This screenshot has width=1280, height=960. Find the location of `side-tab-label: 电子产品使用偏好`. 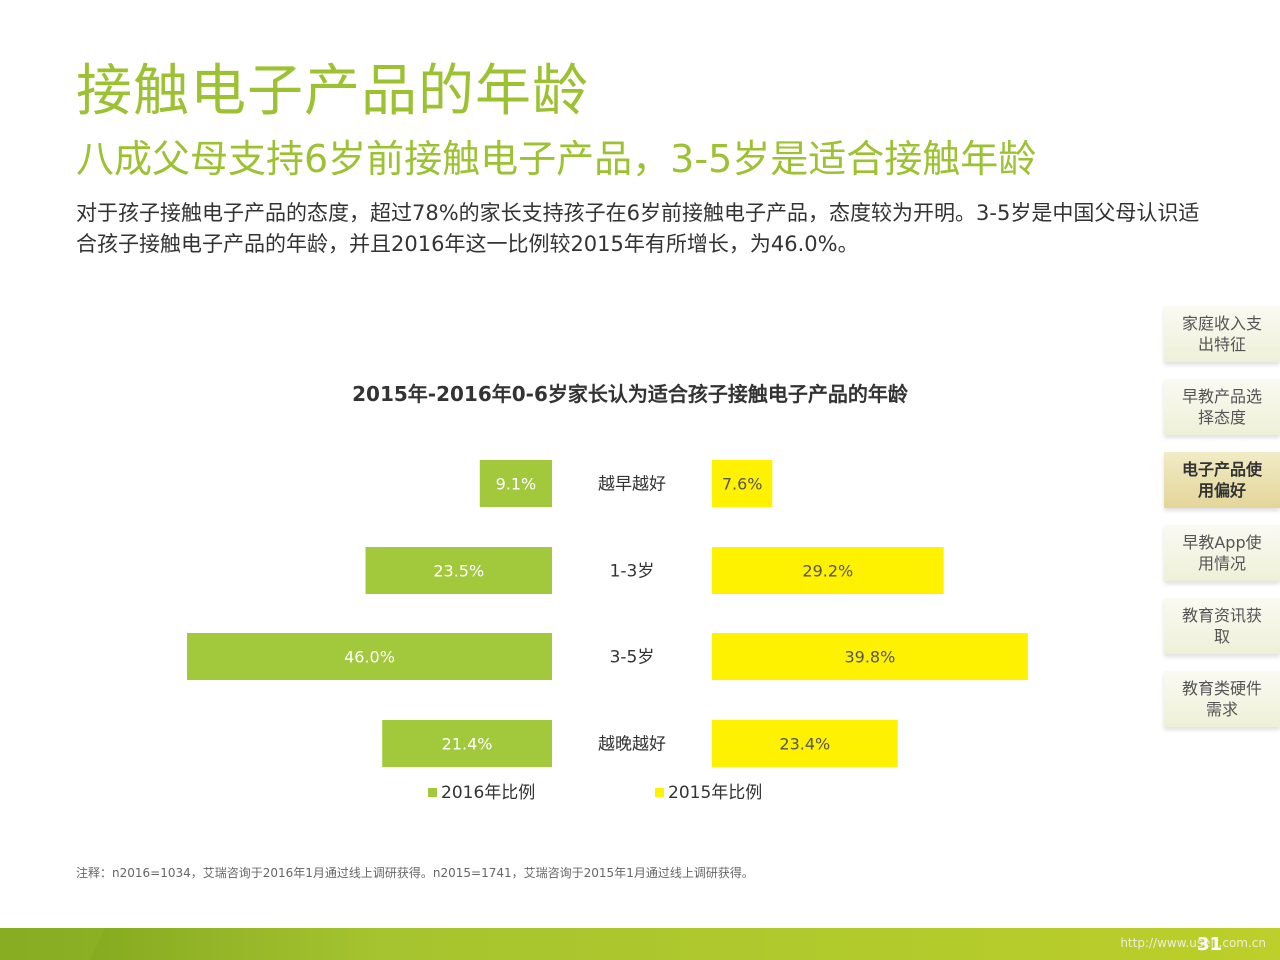

side-tab-label: 电子产品使用偏好 is located at coordinates (1221, 480).